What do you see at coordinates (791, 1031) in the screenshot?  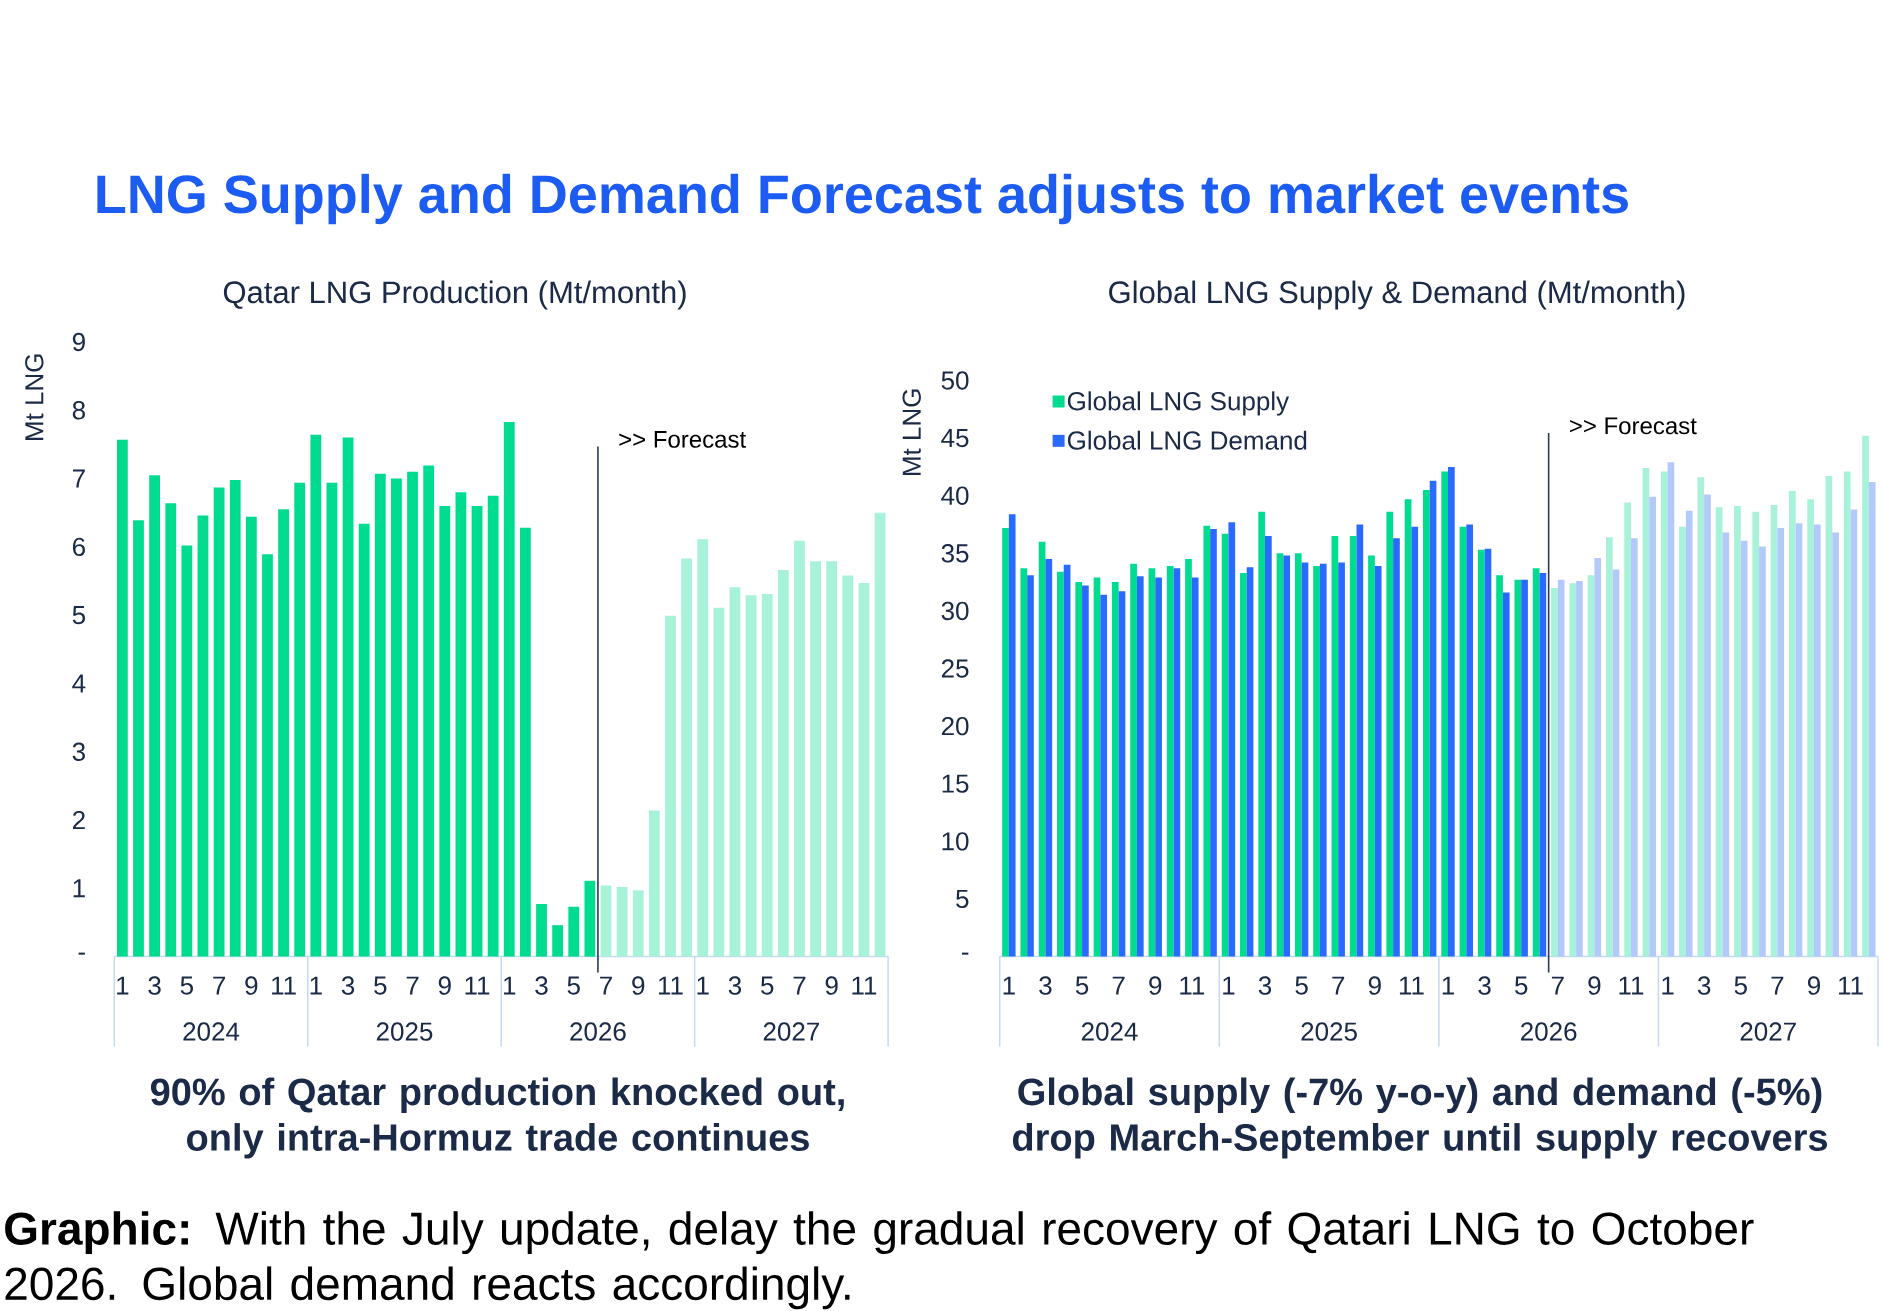 I see `text: 2027` at bounding box center [791, 1031].